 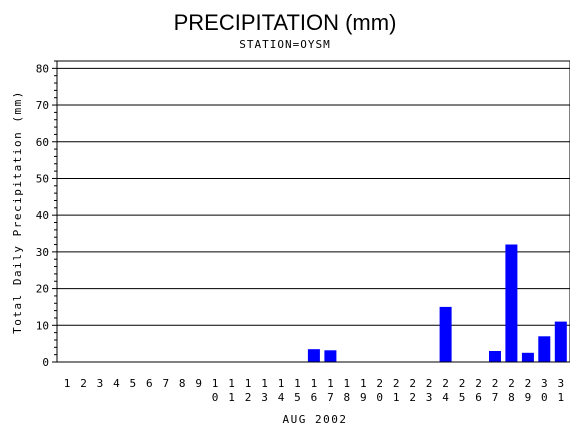 I want to click on x-tick-label-9: 9, so click(x=198, y=383).